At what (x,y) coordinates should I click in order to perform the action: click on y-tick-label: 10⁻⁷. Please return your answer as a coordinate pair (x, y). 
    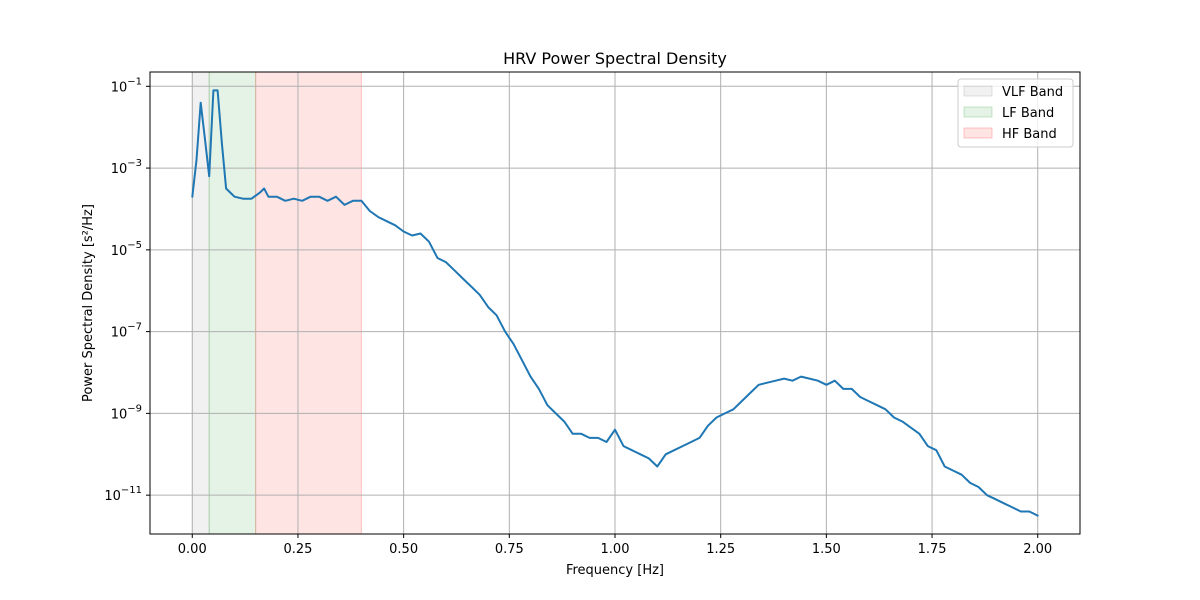
    Looking at the image, I should click on (126, 331).